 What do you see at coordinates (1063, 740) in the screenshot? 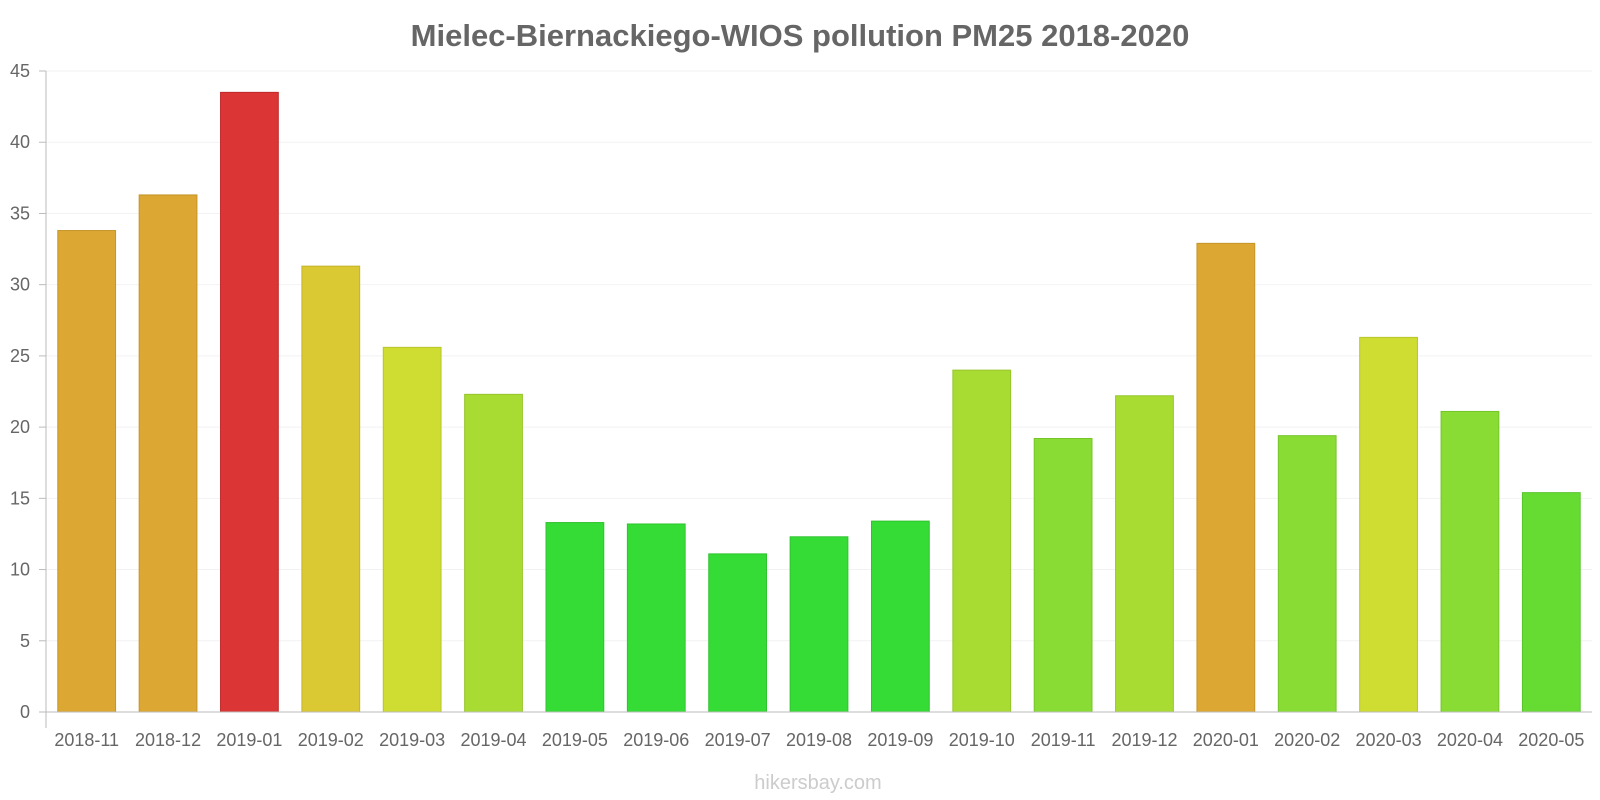
I see `x-tick-label: 2019-11` at bounding box center [1063, 740].